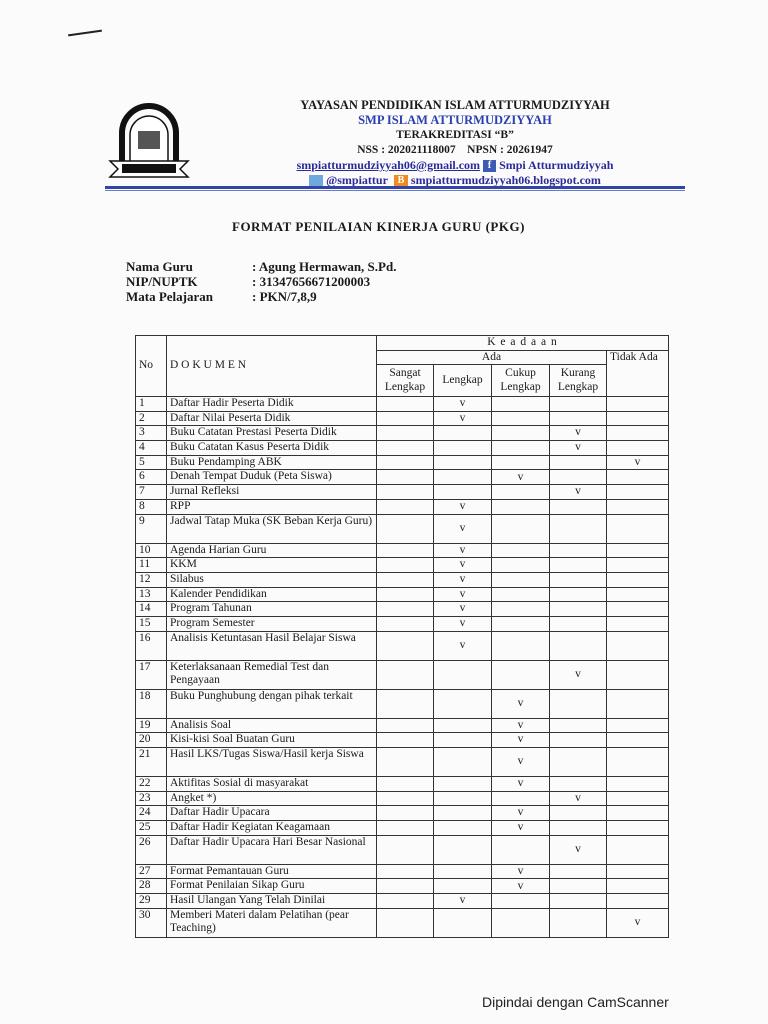  I want to click on document-name: Denah Tempat Duduk (Peta Siswa), so click(271, 477).